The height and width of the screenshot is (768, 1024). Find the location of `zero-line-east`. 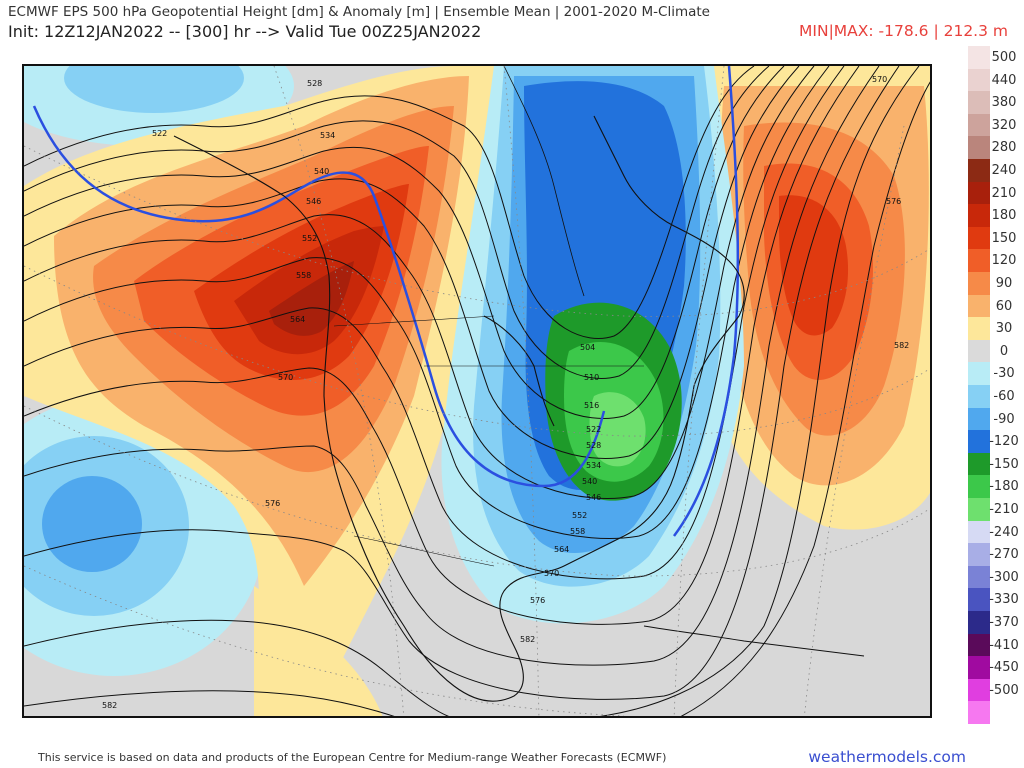

zero-line-east is located at coordinates (706, 301).